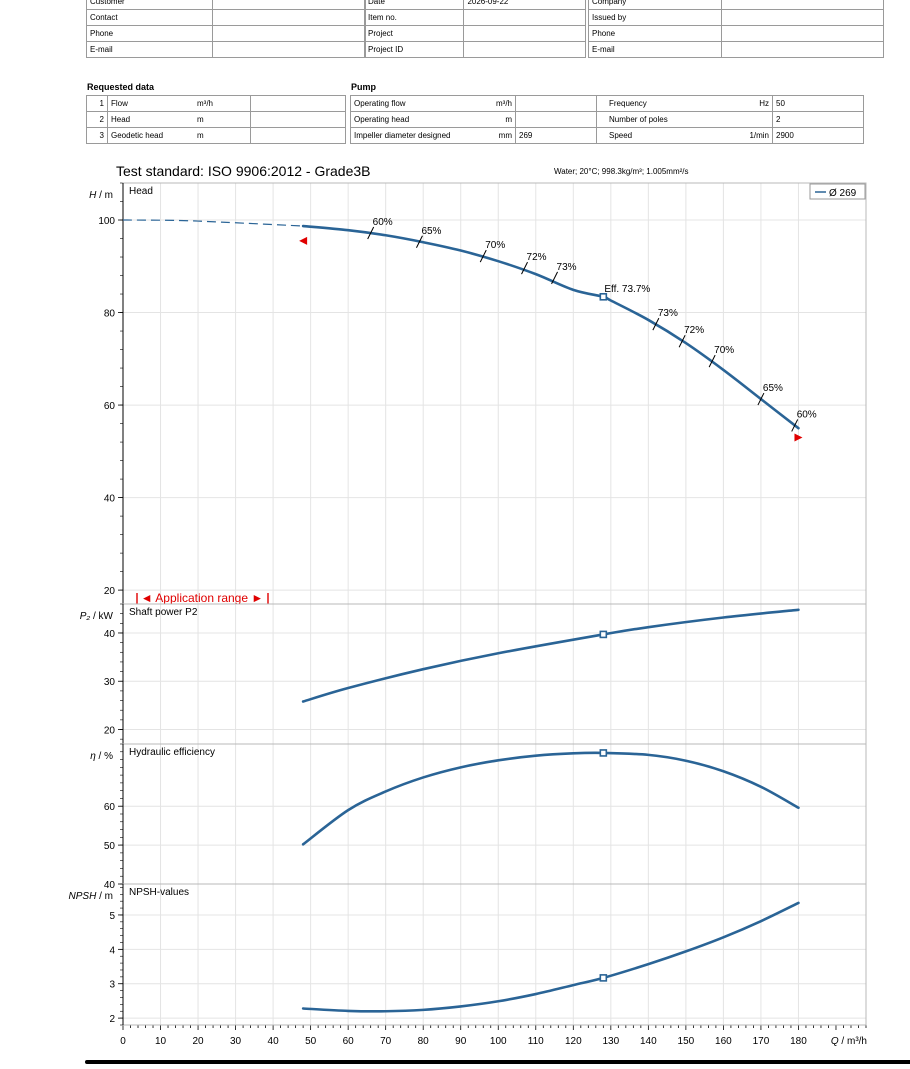  What do you see at coordinates (668, 313) in the screenshot?
I see `efficiency-label: 73%` at bounding box center [668, 313].